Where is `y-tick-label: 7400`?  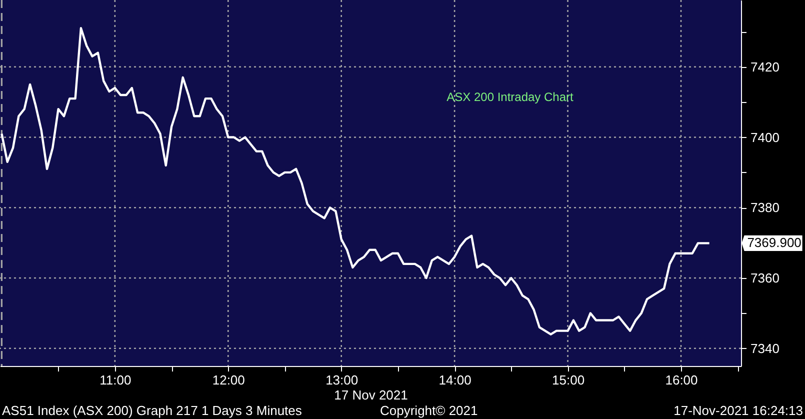 y-tick-label: 7400 is located at coordinates (765, 137).